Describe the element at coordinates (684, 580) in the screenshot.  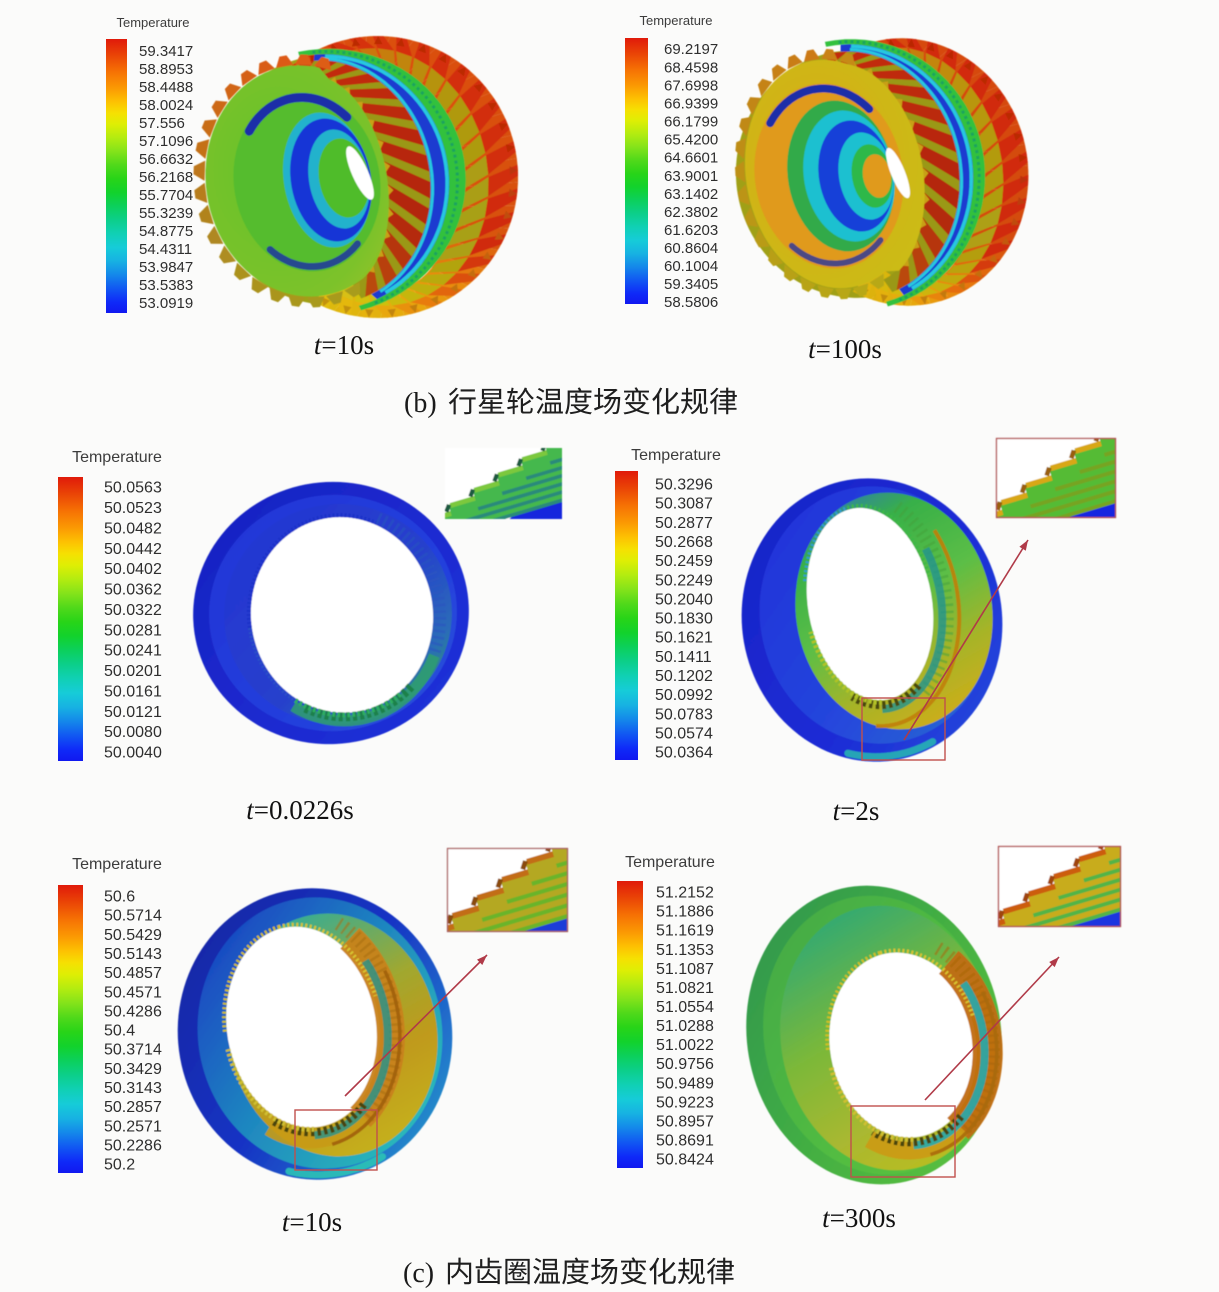
I see `svg-text: 50.2249` at that location.